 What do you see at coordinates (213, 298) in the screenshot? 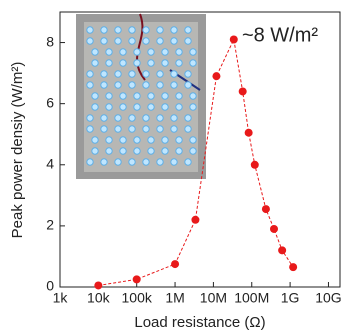
I see `x-tick-label: 10M` at bounding box center [213, 298].